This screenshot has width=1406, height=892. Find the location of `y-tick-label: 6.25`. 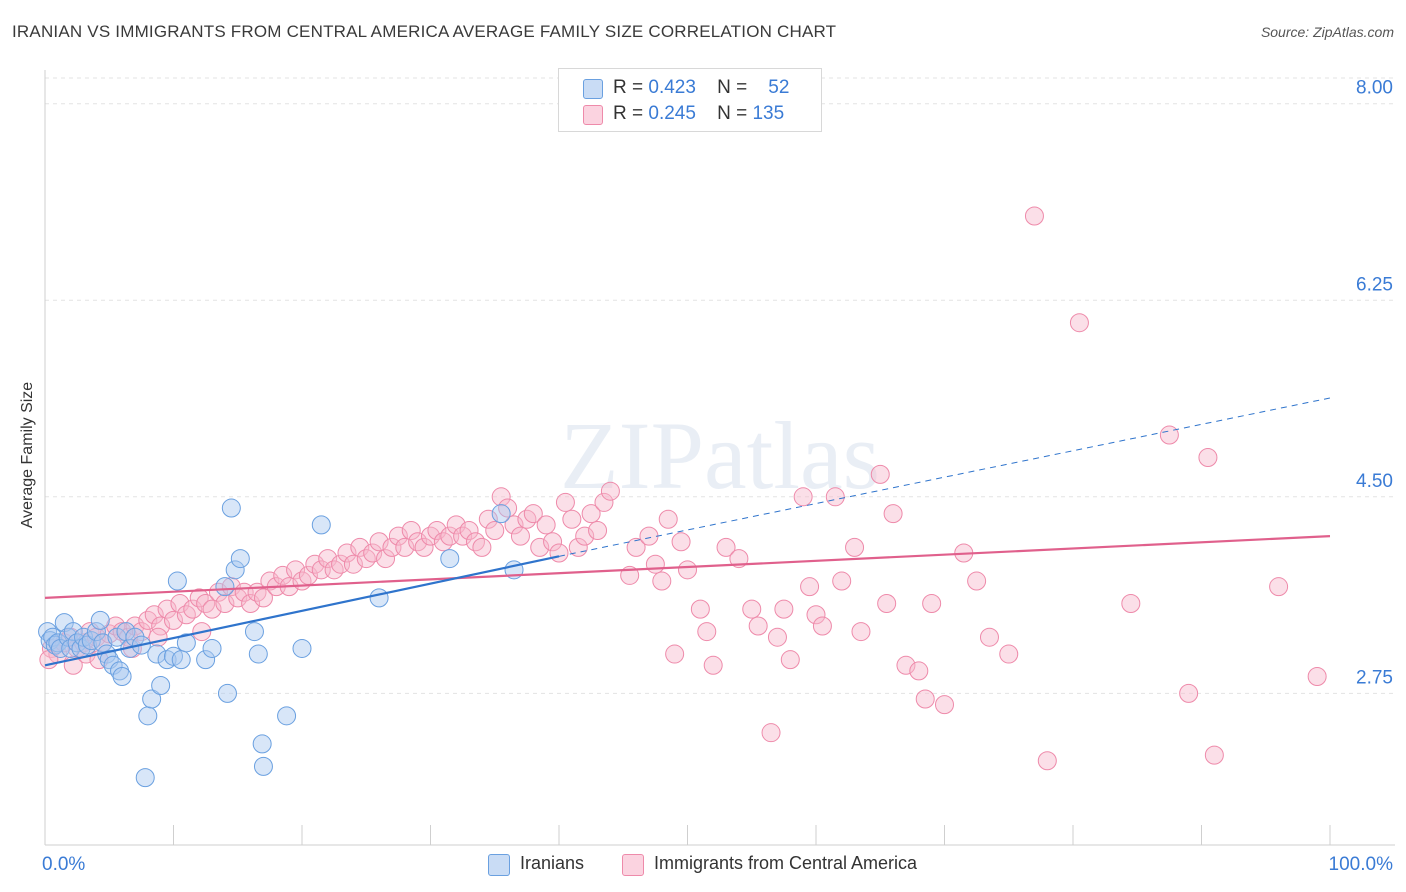

y-tick-label: 6.25 is located at coordinates (1374, 284).